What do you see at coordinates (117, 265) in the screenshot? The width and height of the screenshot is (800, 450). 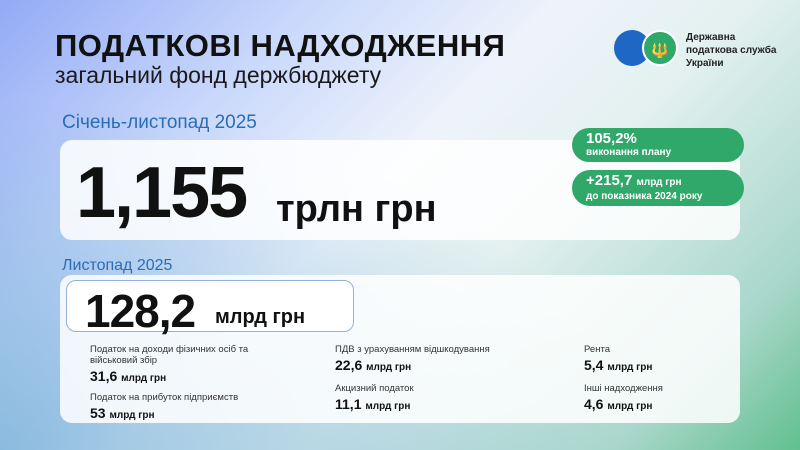 I see `month-period: Листопад 2025` at bounding box center [117, 265].